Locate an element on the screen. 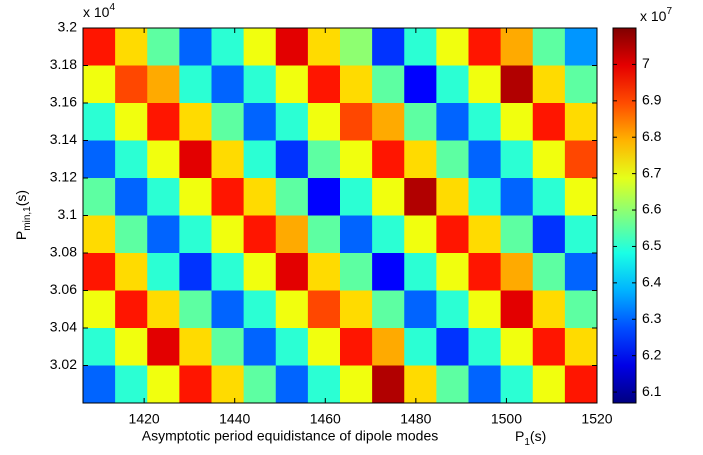  multiplier-exp: 4 is located at coordinates (112, 7).